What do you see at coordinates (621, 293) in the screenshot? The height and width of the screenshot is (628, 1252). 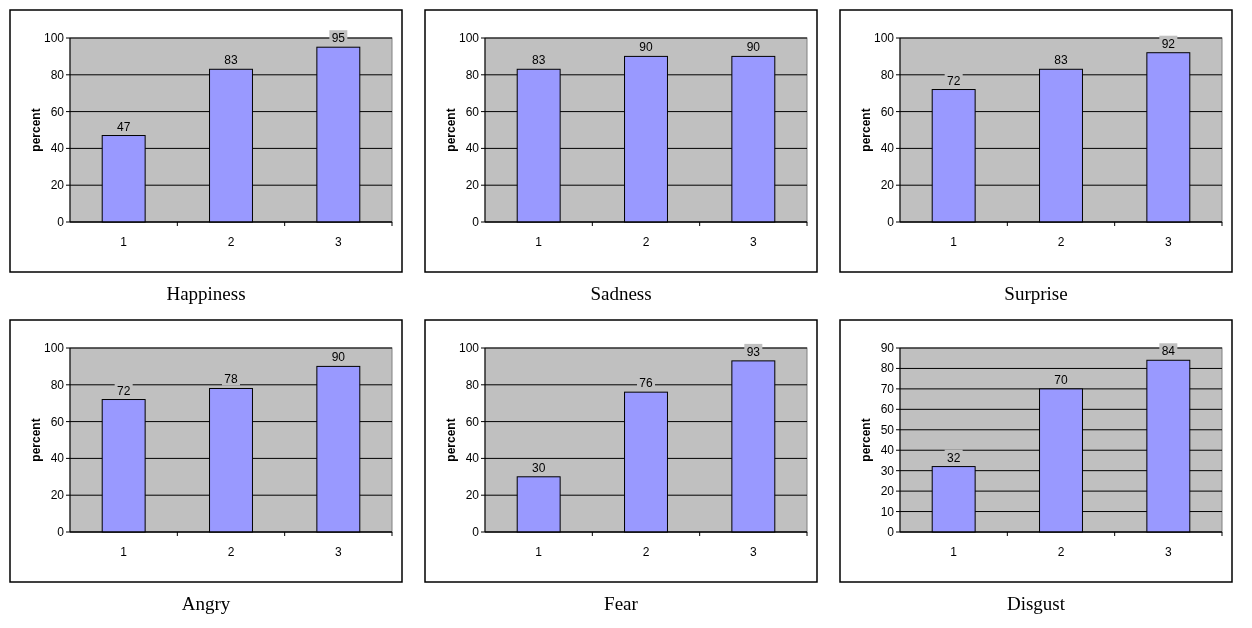 I see `text: Sadness` at bounding box center [621, 293].